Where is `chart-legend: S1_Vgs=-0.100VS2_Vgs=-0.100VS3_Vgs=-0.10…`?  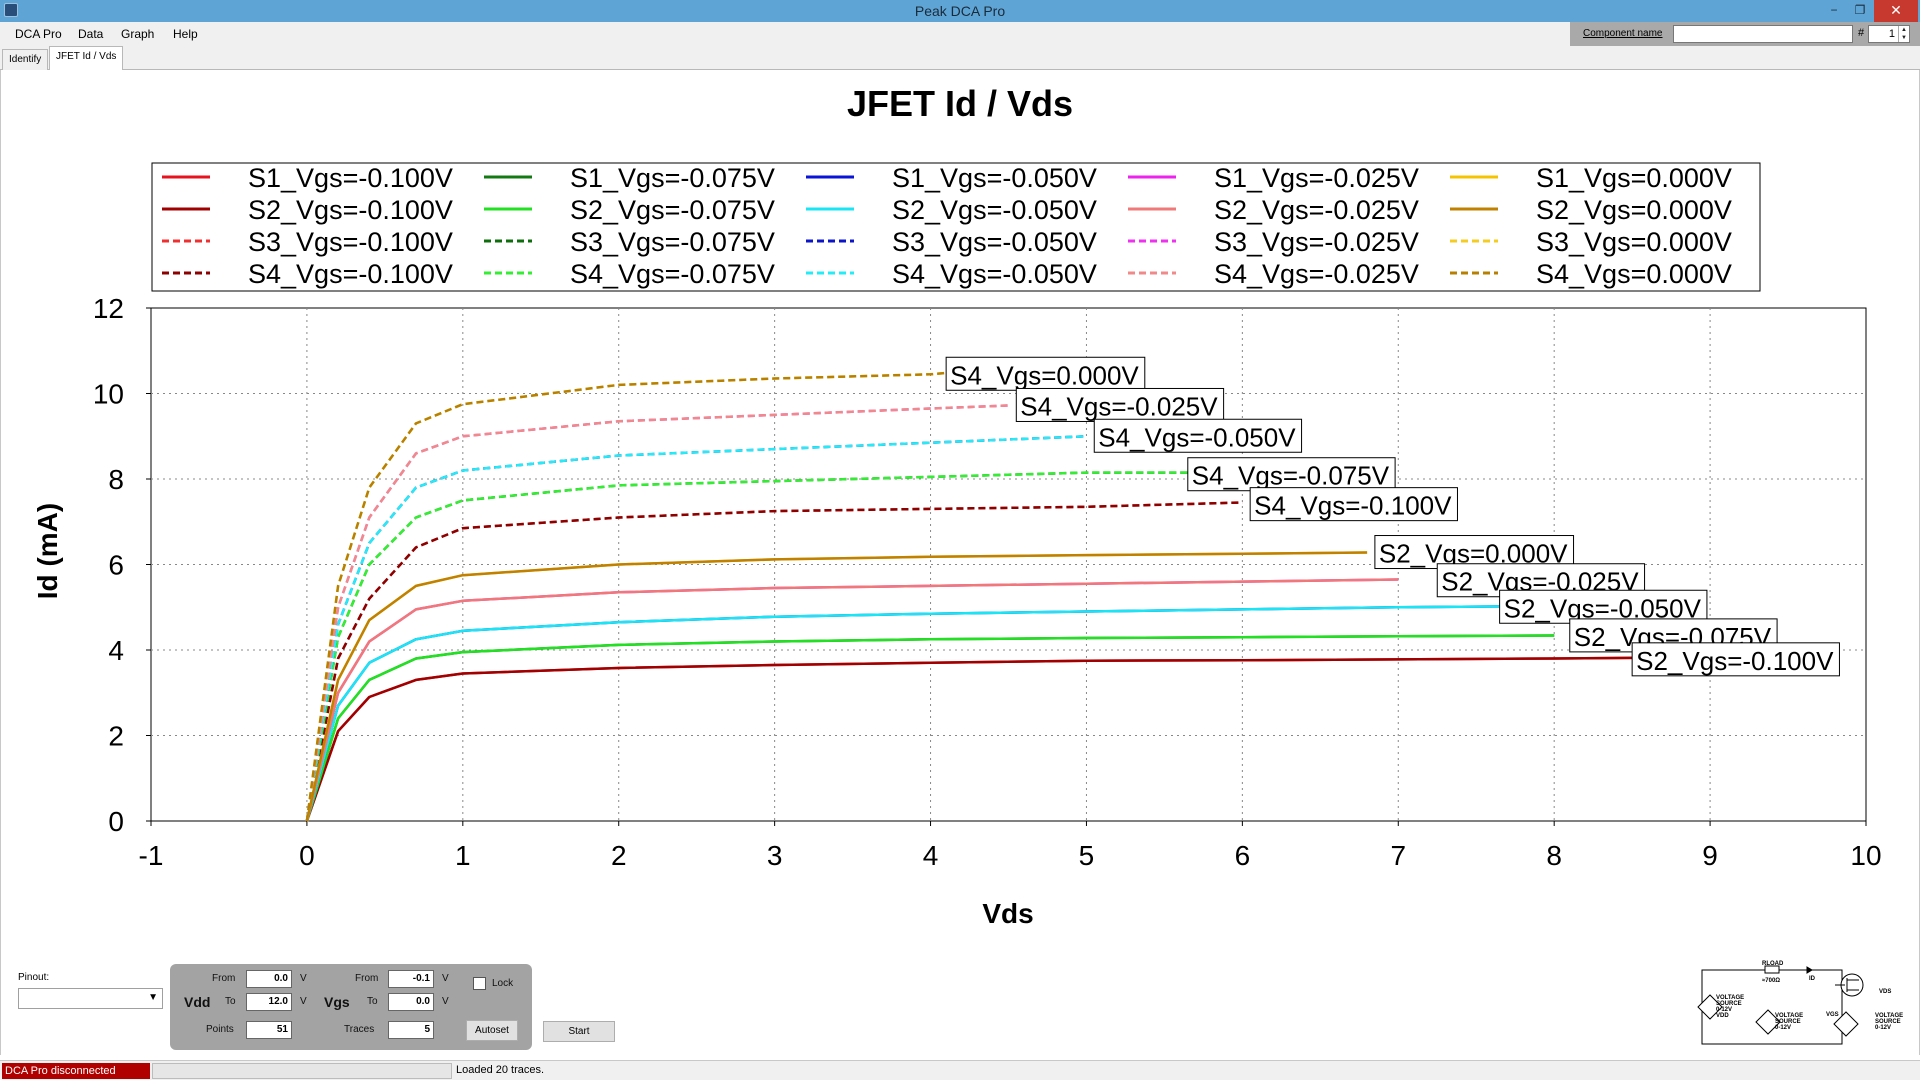
chart-legend: S1_Vgs=-0.100VS2_Vgs=-0.100VS3_Vgs=-0.10… is located at coordinates (956, 227).